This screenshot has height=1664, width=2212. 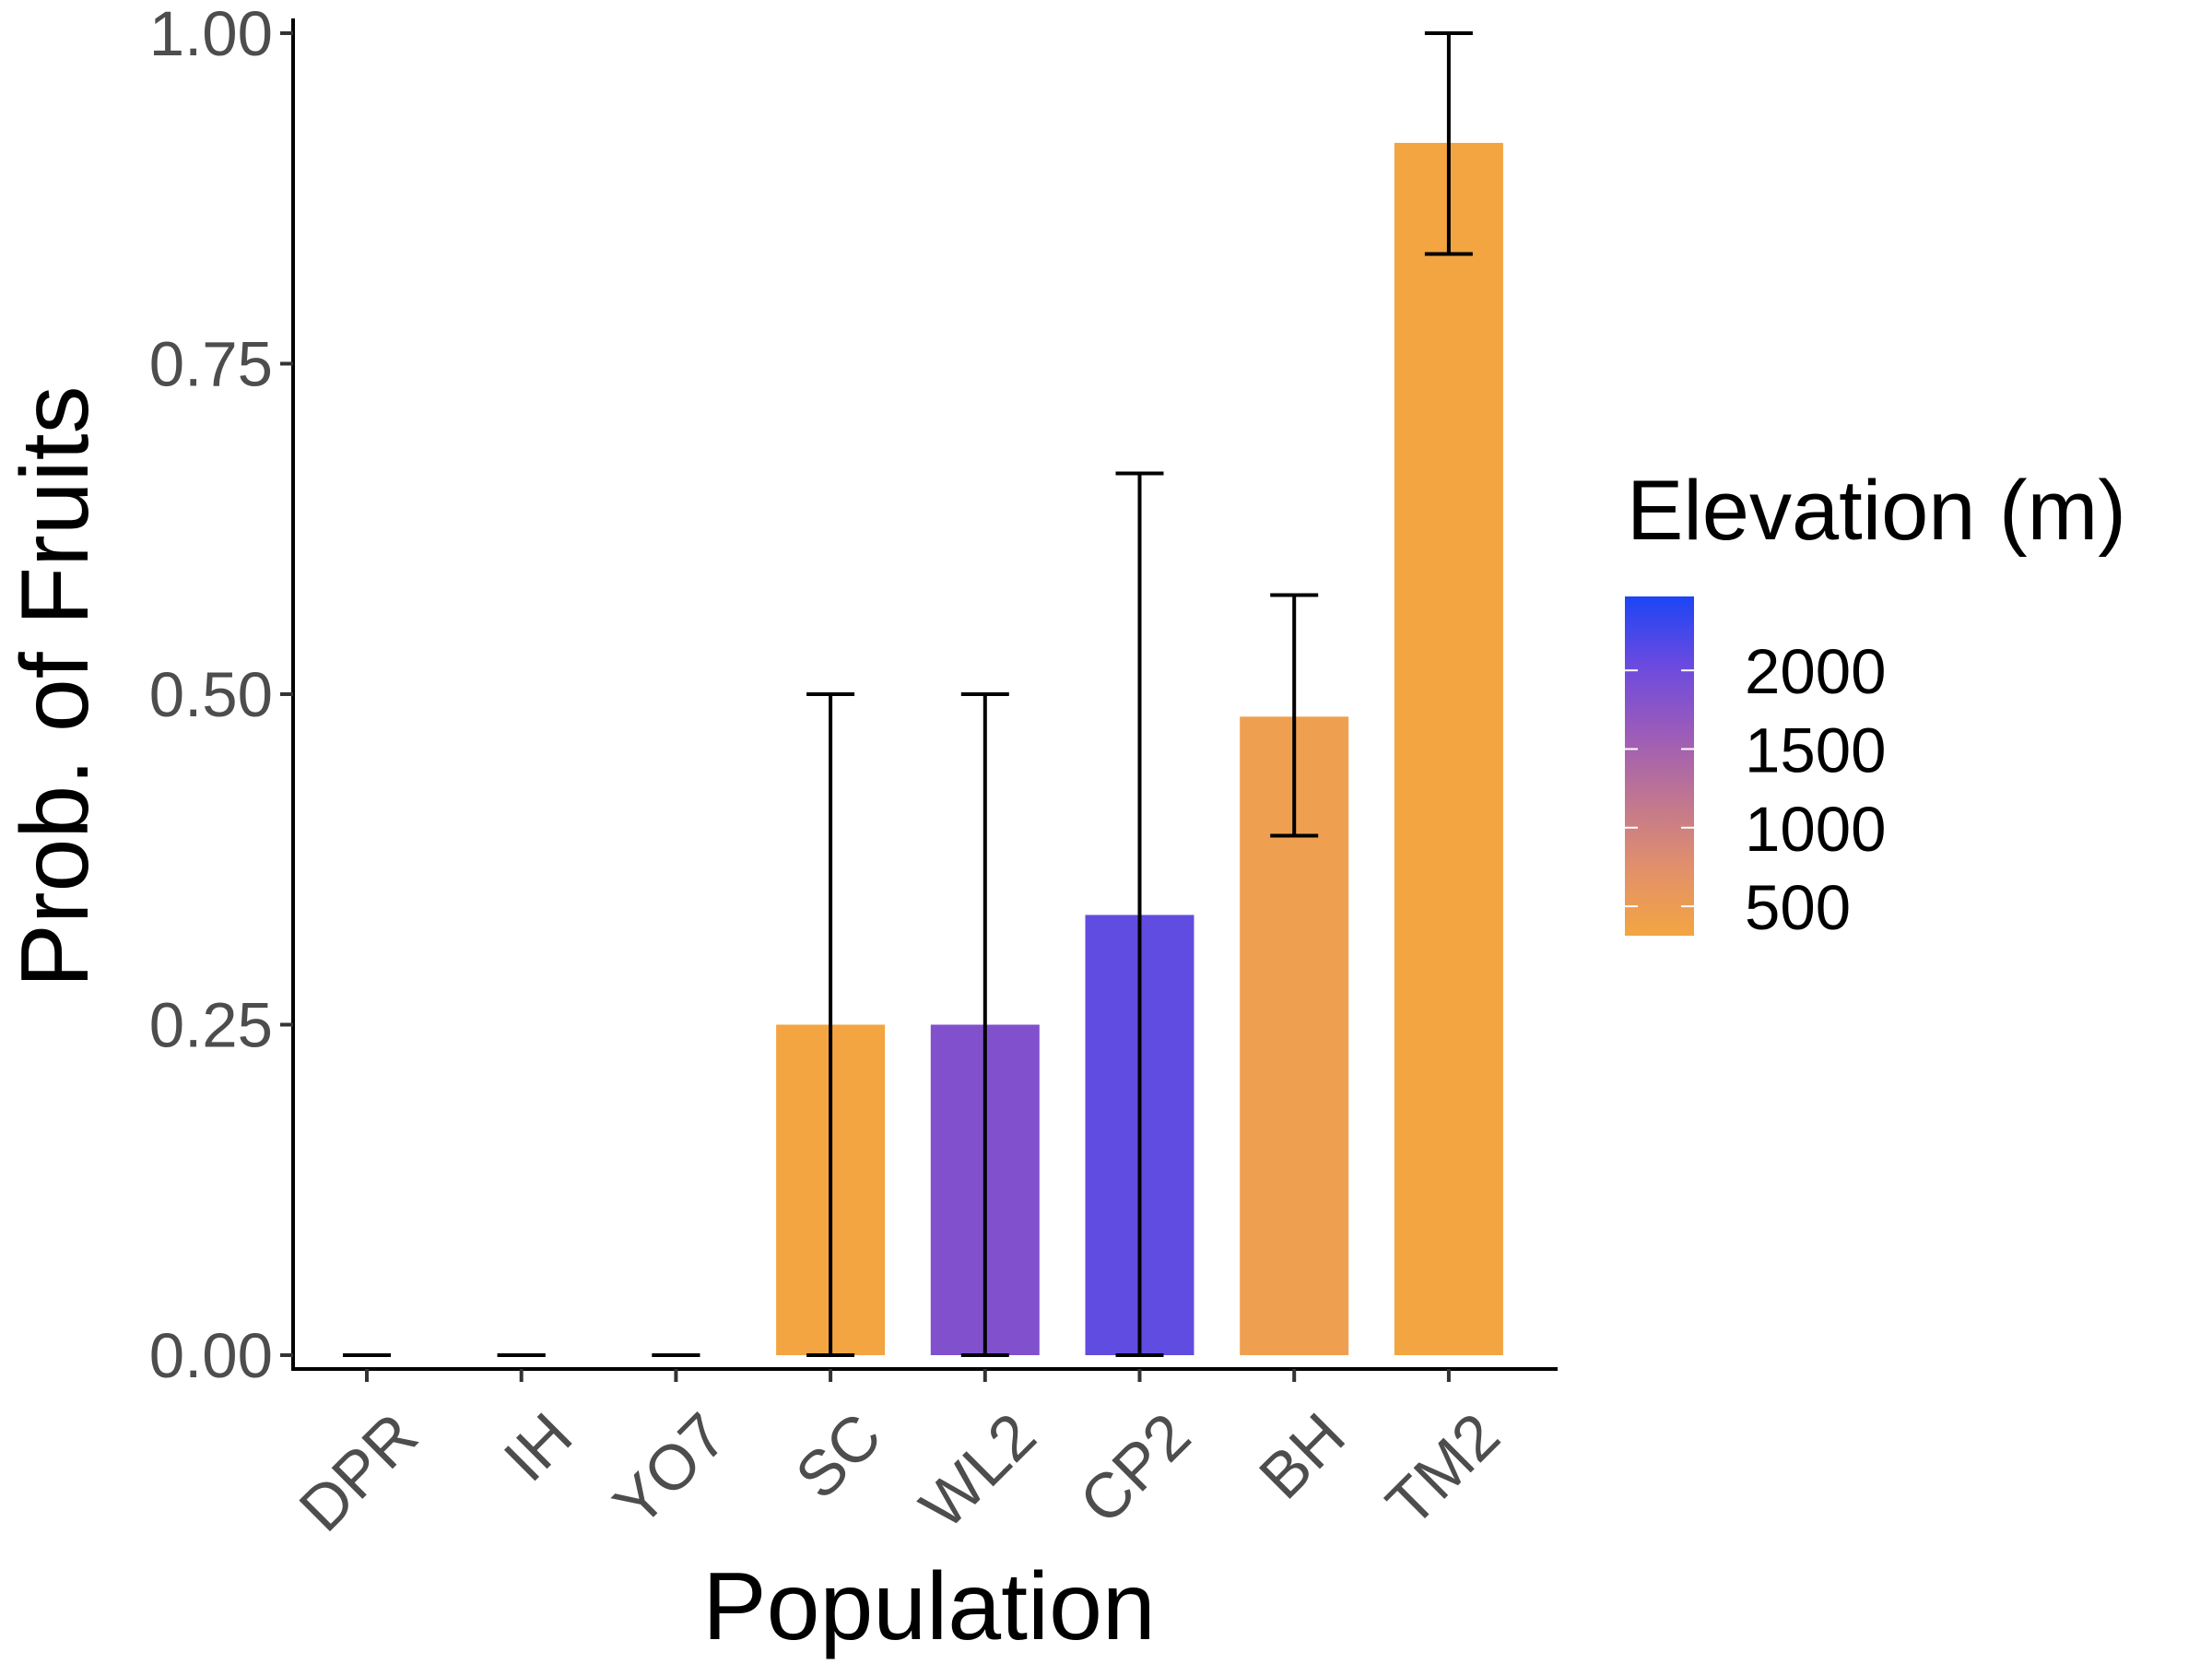 What do you see at coordinates (211, 1355) in the screenshot?
I see `y-tick-label: 0.00` at bounding box center [211, 1355].